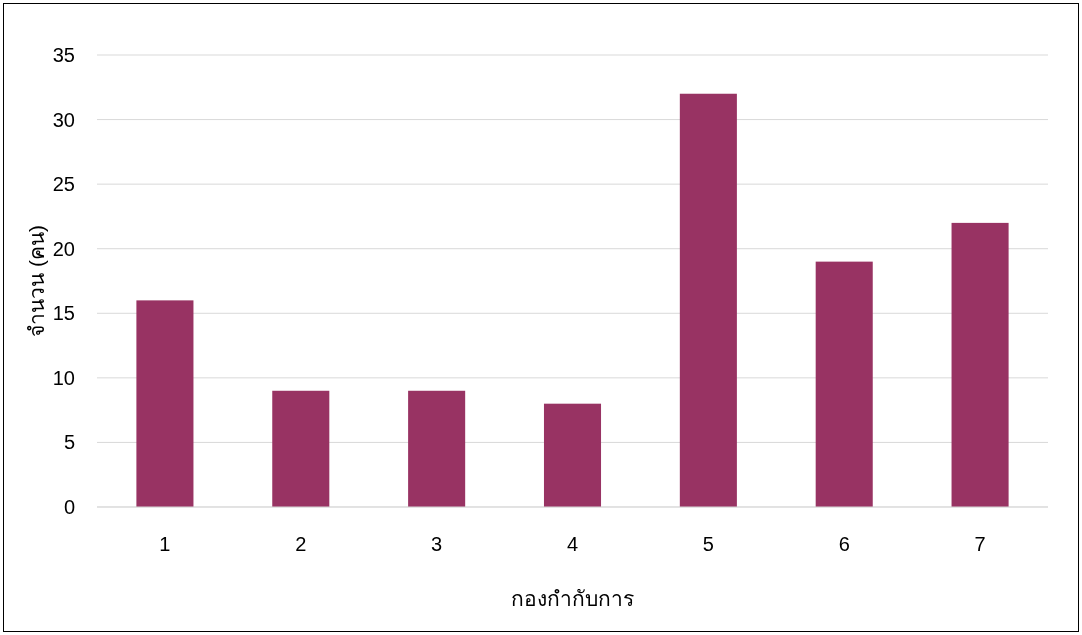 This screenshot has height=635, width=1082. I want to click on y-tick-label: 25, so click(63, 184).